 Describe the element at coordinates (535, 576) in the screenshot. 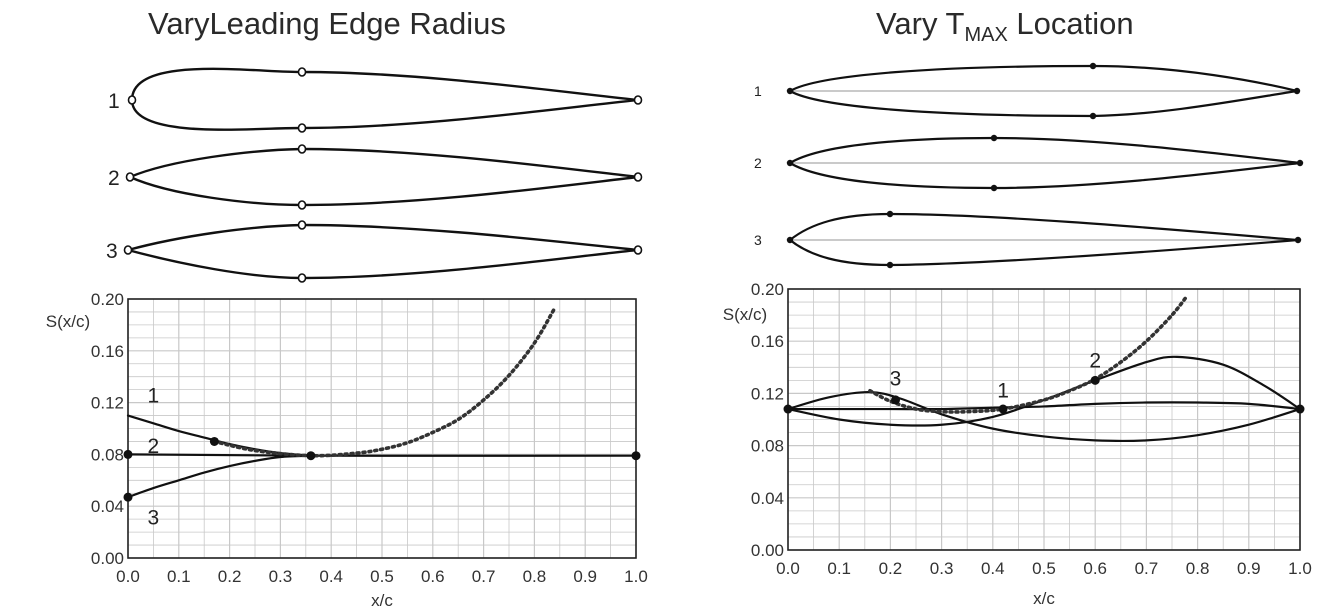

I see `left-x-tick-label: 0.8` at that location.